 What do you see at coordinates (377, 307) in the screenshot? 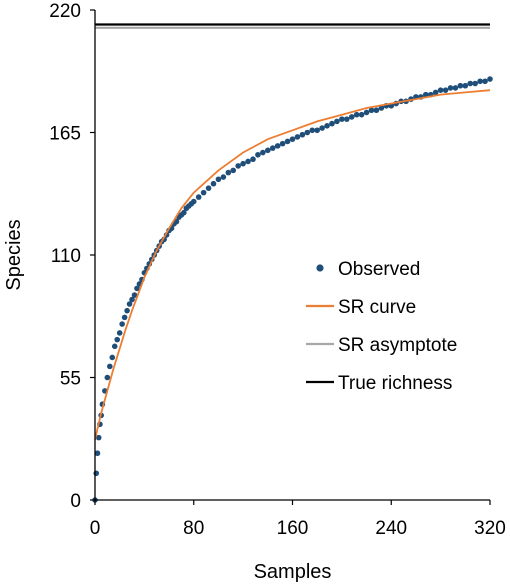
I see `legend-label-sr-curve: SR curve` at bounding box center [377, 307].